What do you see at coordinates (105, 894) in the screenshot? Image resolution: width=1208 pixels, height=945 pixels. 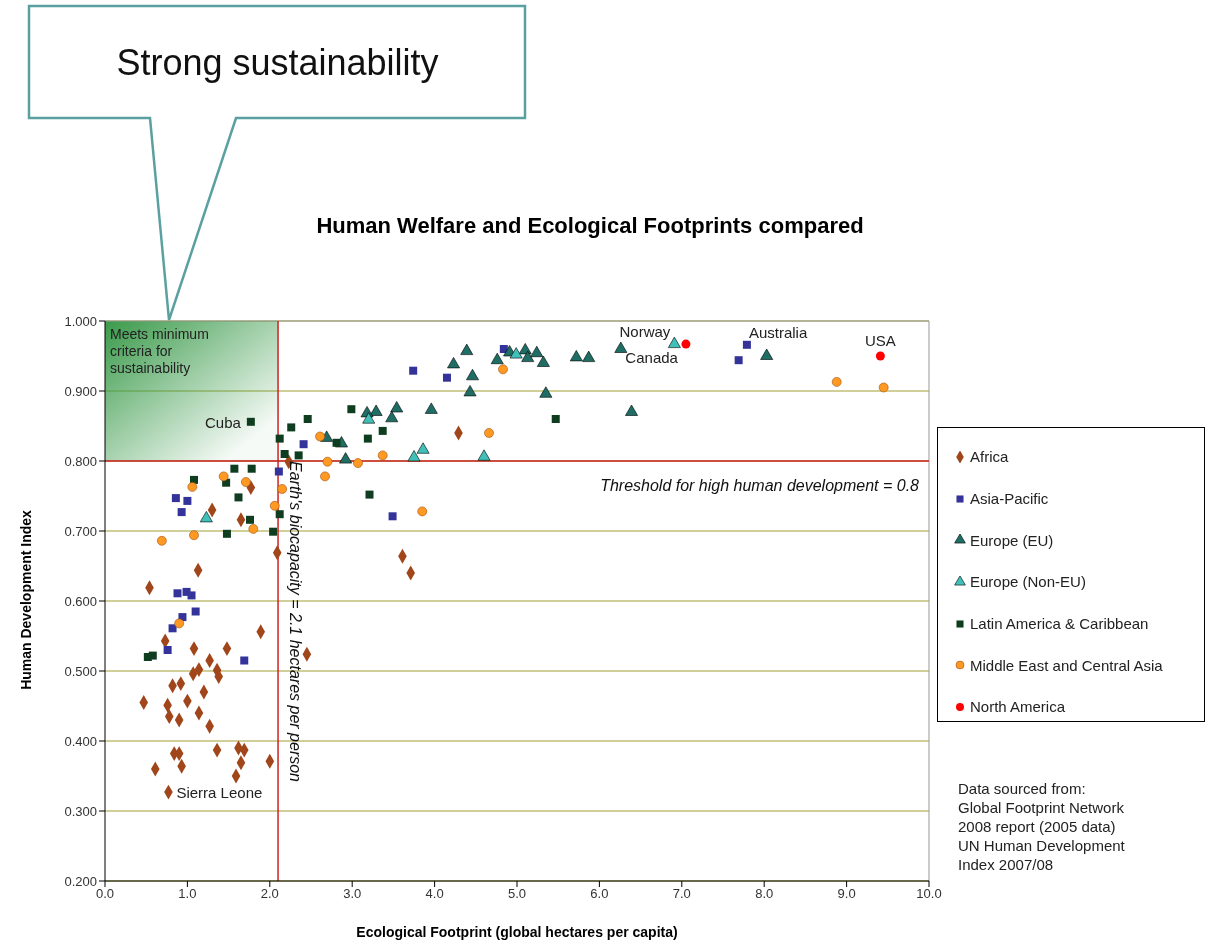 I see `x-tick-label: 0.0` at bounding box center [105, 894].